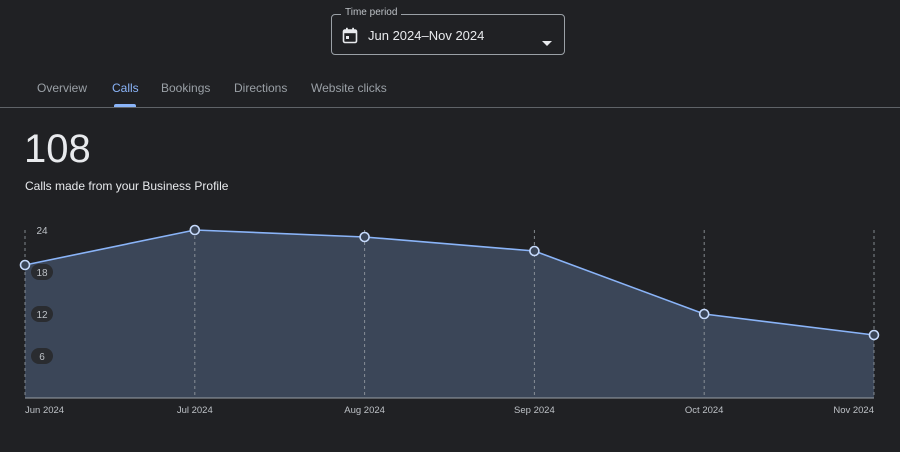 The image size is (900, 452). Describe the element at coordinates (127, 186) in the screenshot. I see `metric-caption: Calls made from your Business Profile` at that location.